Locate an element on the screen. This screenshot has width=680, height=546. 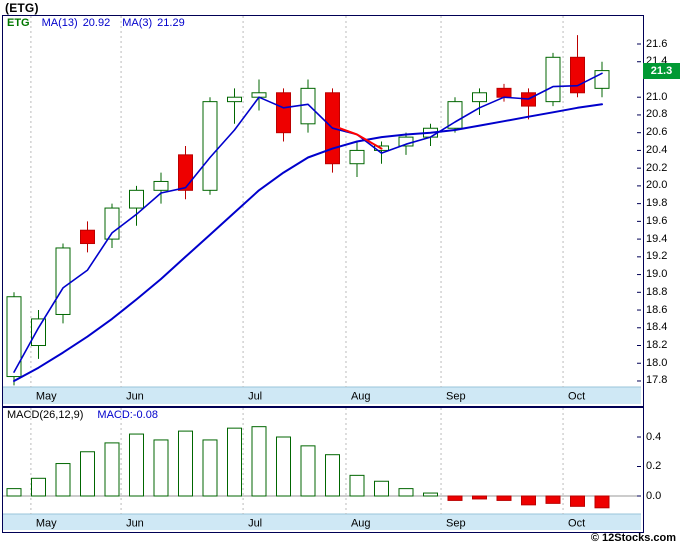
price-tick-label: 18.6 is located at coordinates (657, 309).